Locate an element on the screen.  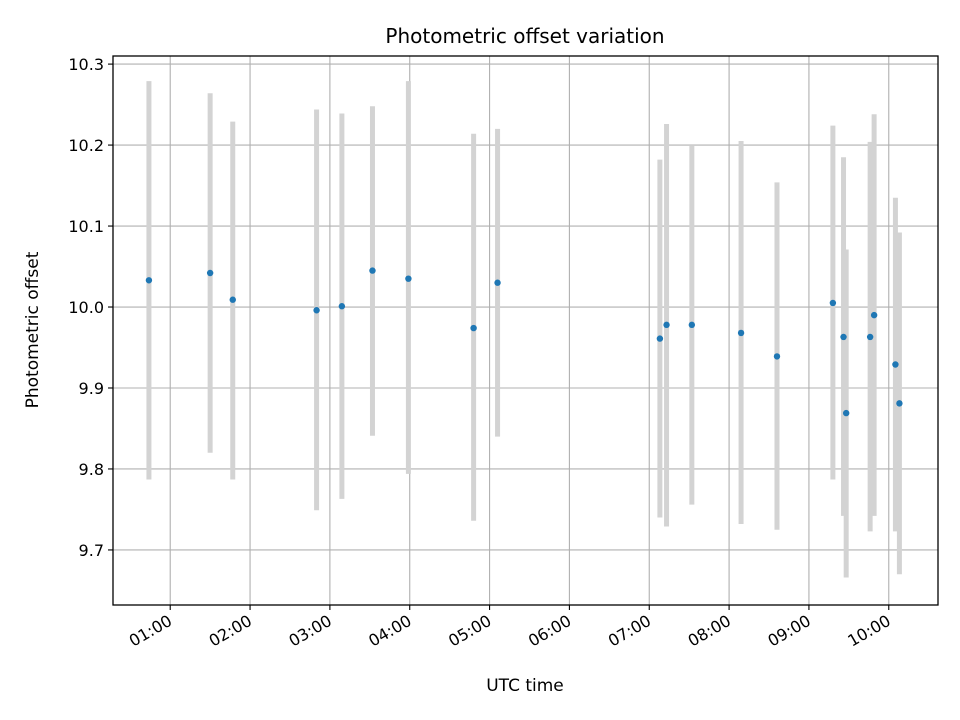
y-tick-label: 10.0 is located at coordinates (86, 307).